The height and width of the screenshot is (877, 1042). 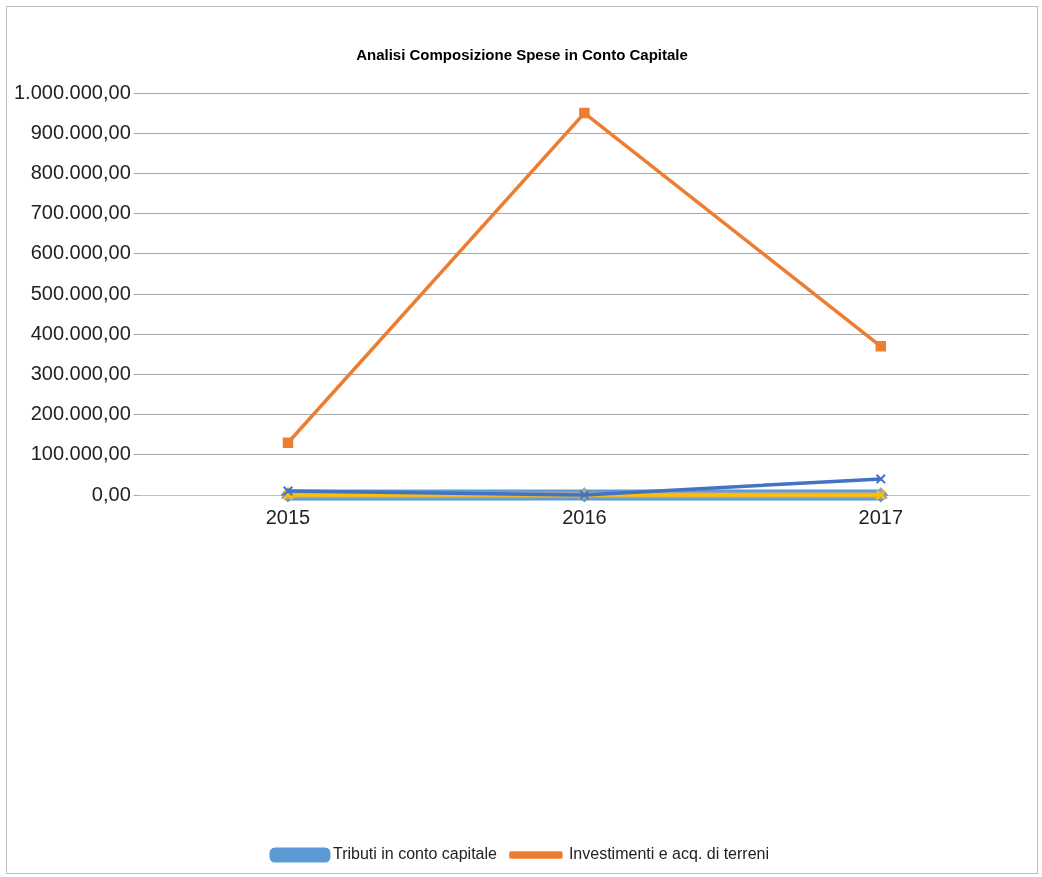 I want to click on y-tick-label: 300.000,00, so click(x=80, y=372).